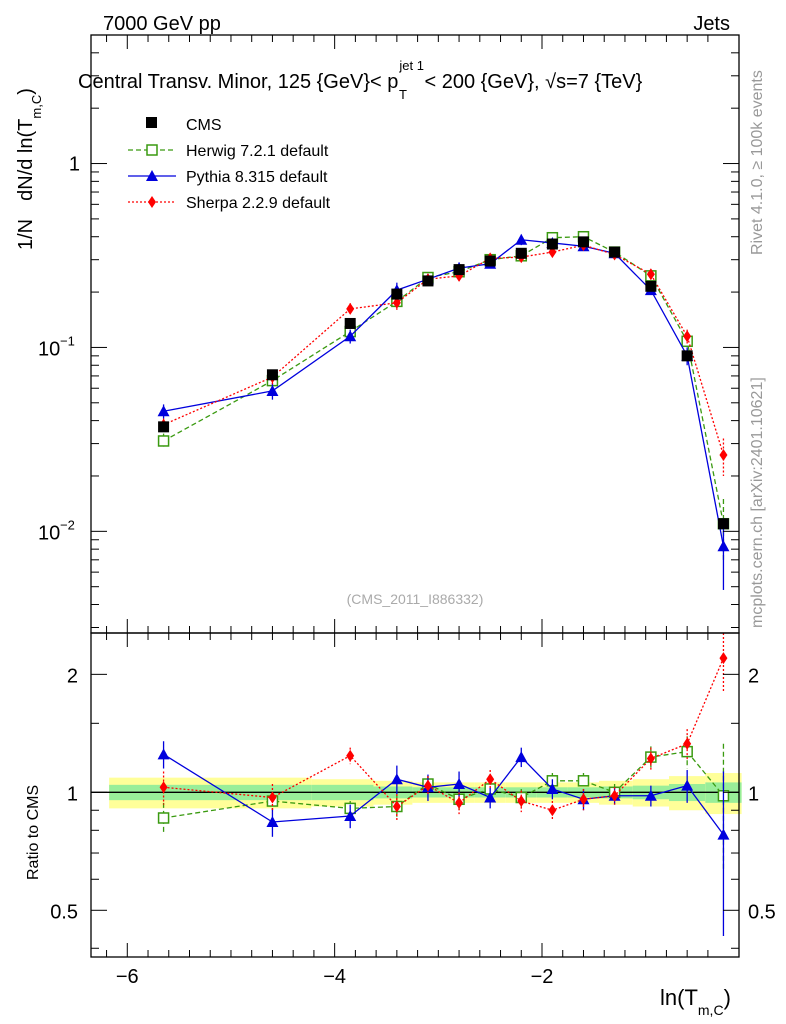 The height and width of the screenshot is (1024, 786). What do you see at coordinates (753, 794) in the screenshot?
I see `ratio-y-tick-label-right: 1` at bounding box center [753, 794].